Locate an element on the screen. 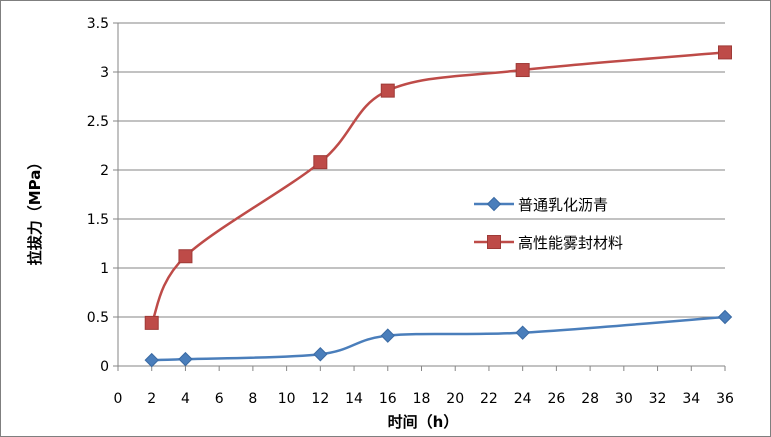 This screenshot has height=437, width=771. x-tick-label: 26 is located at coordinates (556, 399).